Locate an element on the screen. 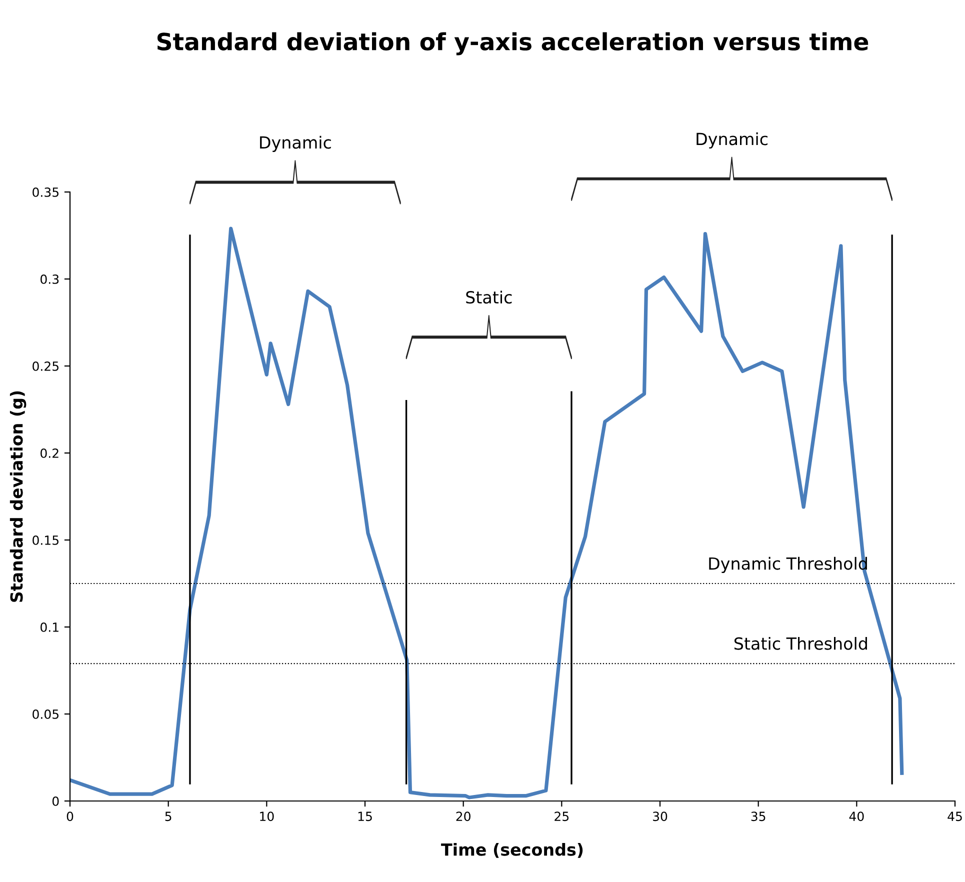 The image size is (965, 882). x-axis-title: Time (seconds) is located at coordinates (512, 850).